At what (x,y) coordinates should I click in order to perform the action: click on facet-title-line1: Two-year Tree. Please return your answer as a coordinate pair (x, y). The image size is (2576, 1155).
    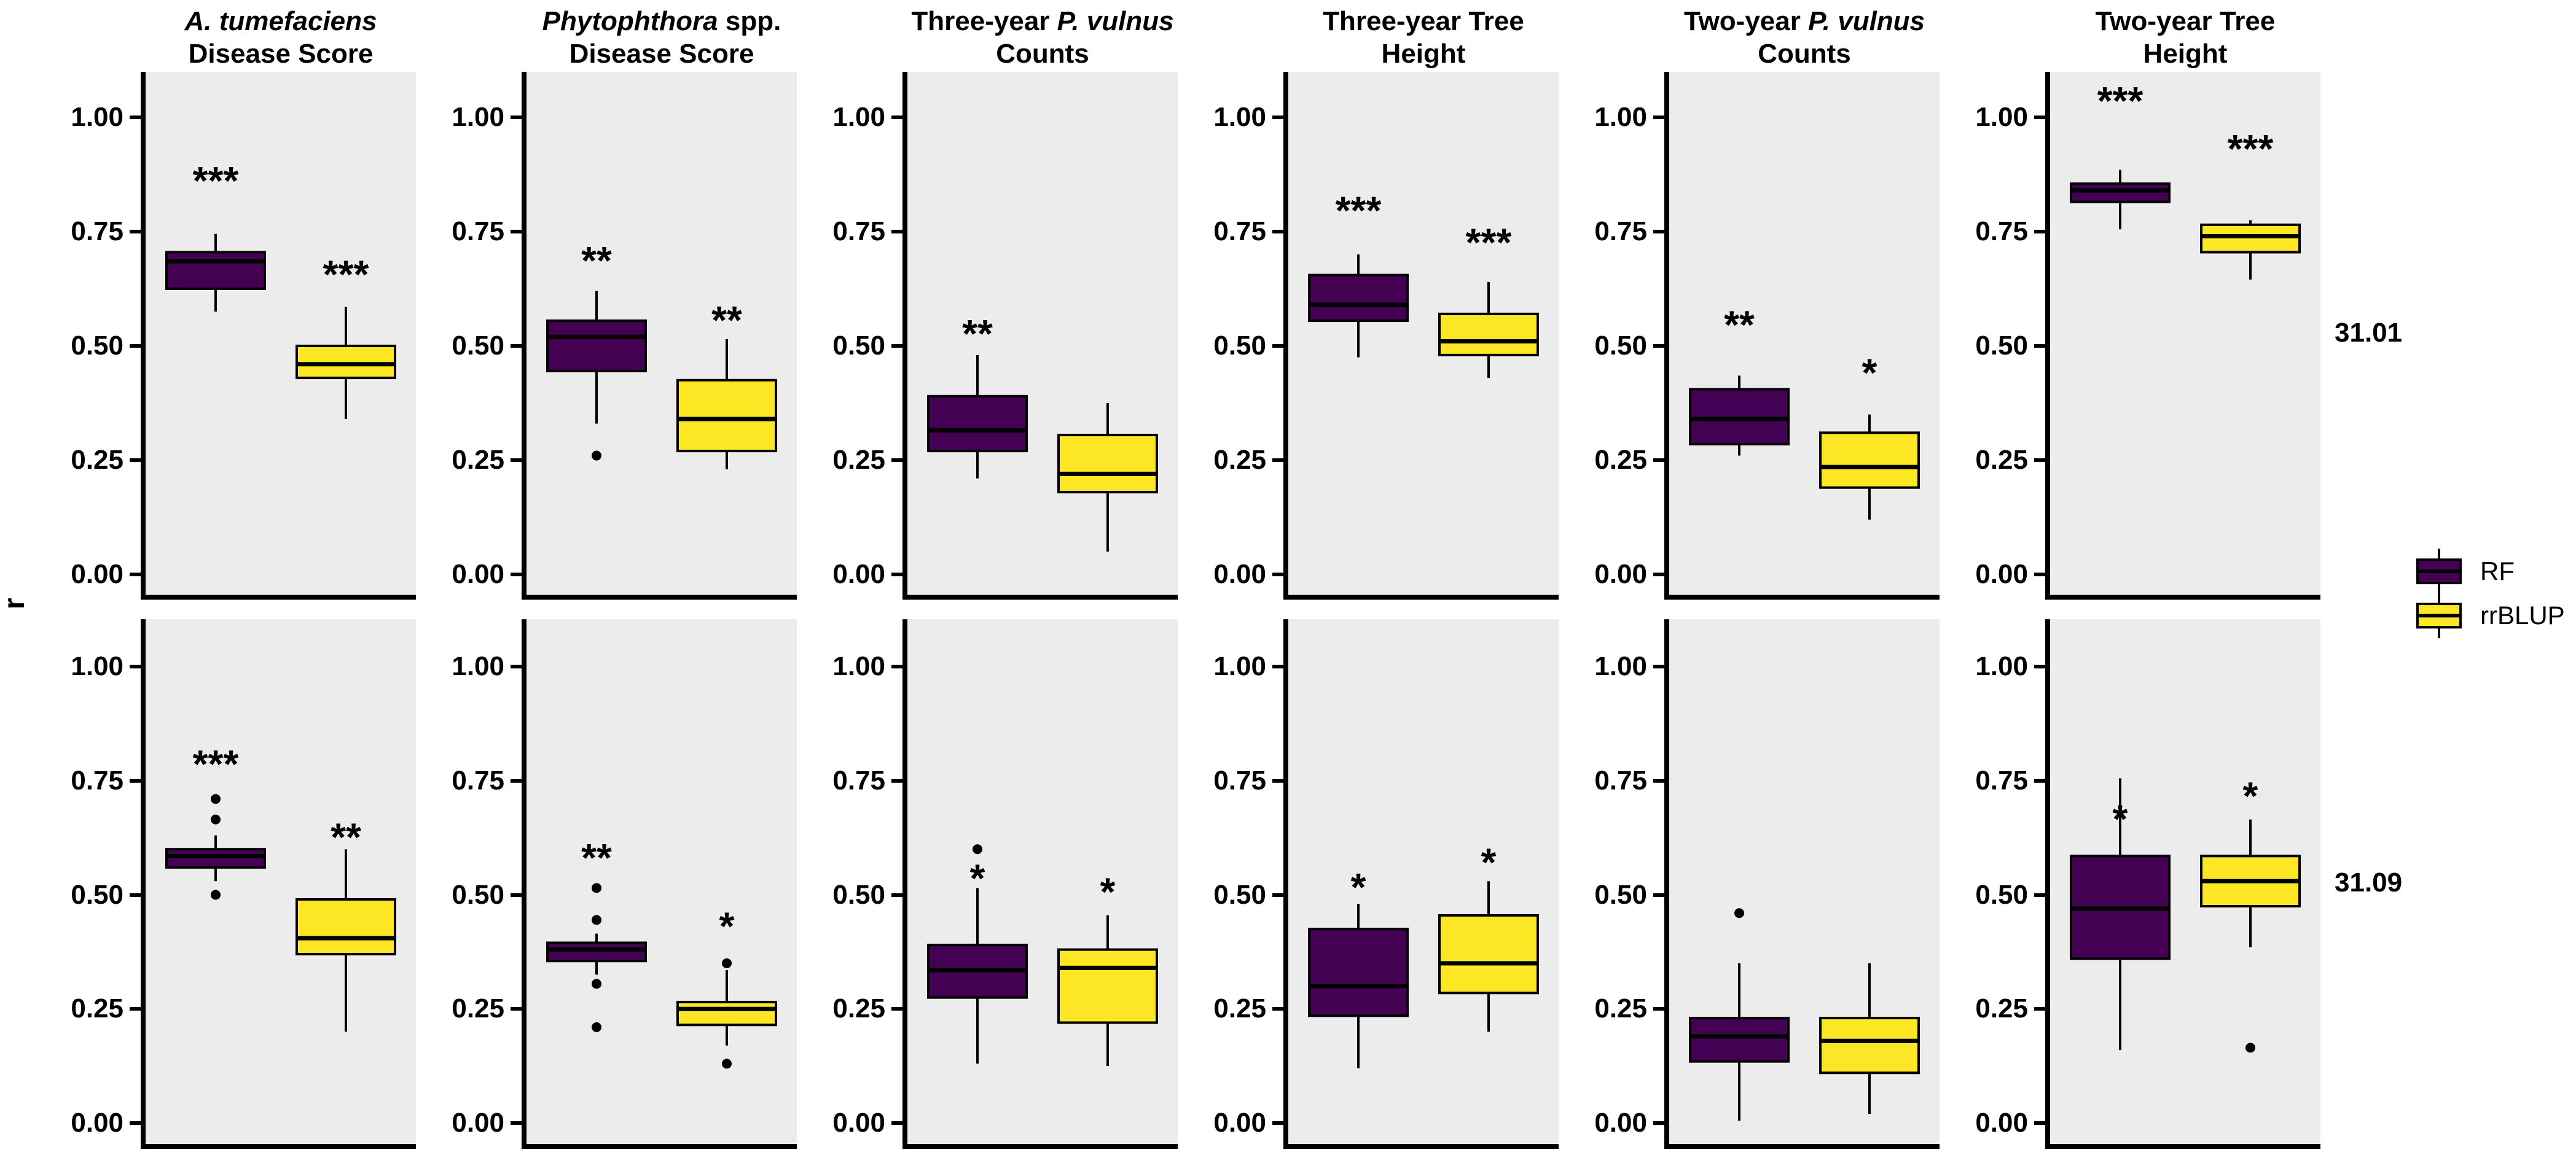
    Looking at the image, I should click on (2185, 21).